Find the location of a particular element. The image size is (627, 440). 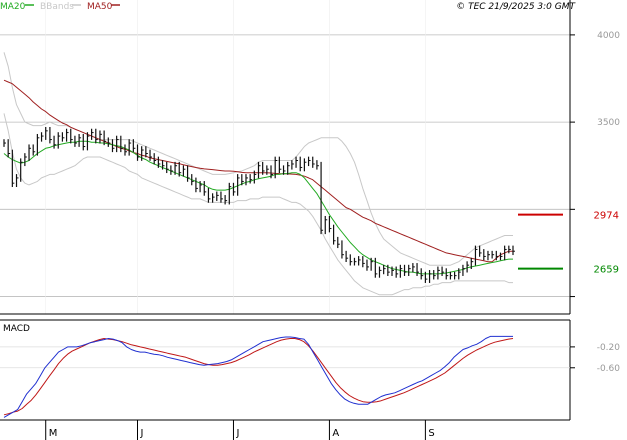

macd-y-tick-label: -0.20 is located at coordinates (609, 348).